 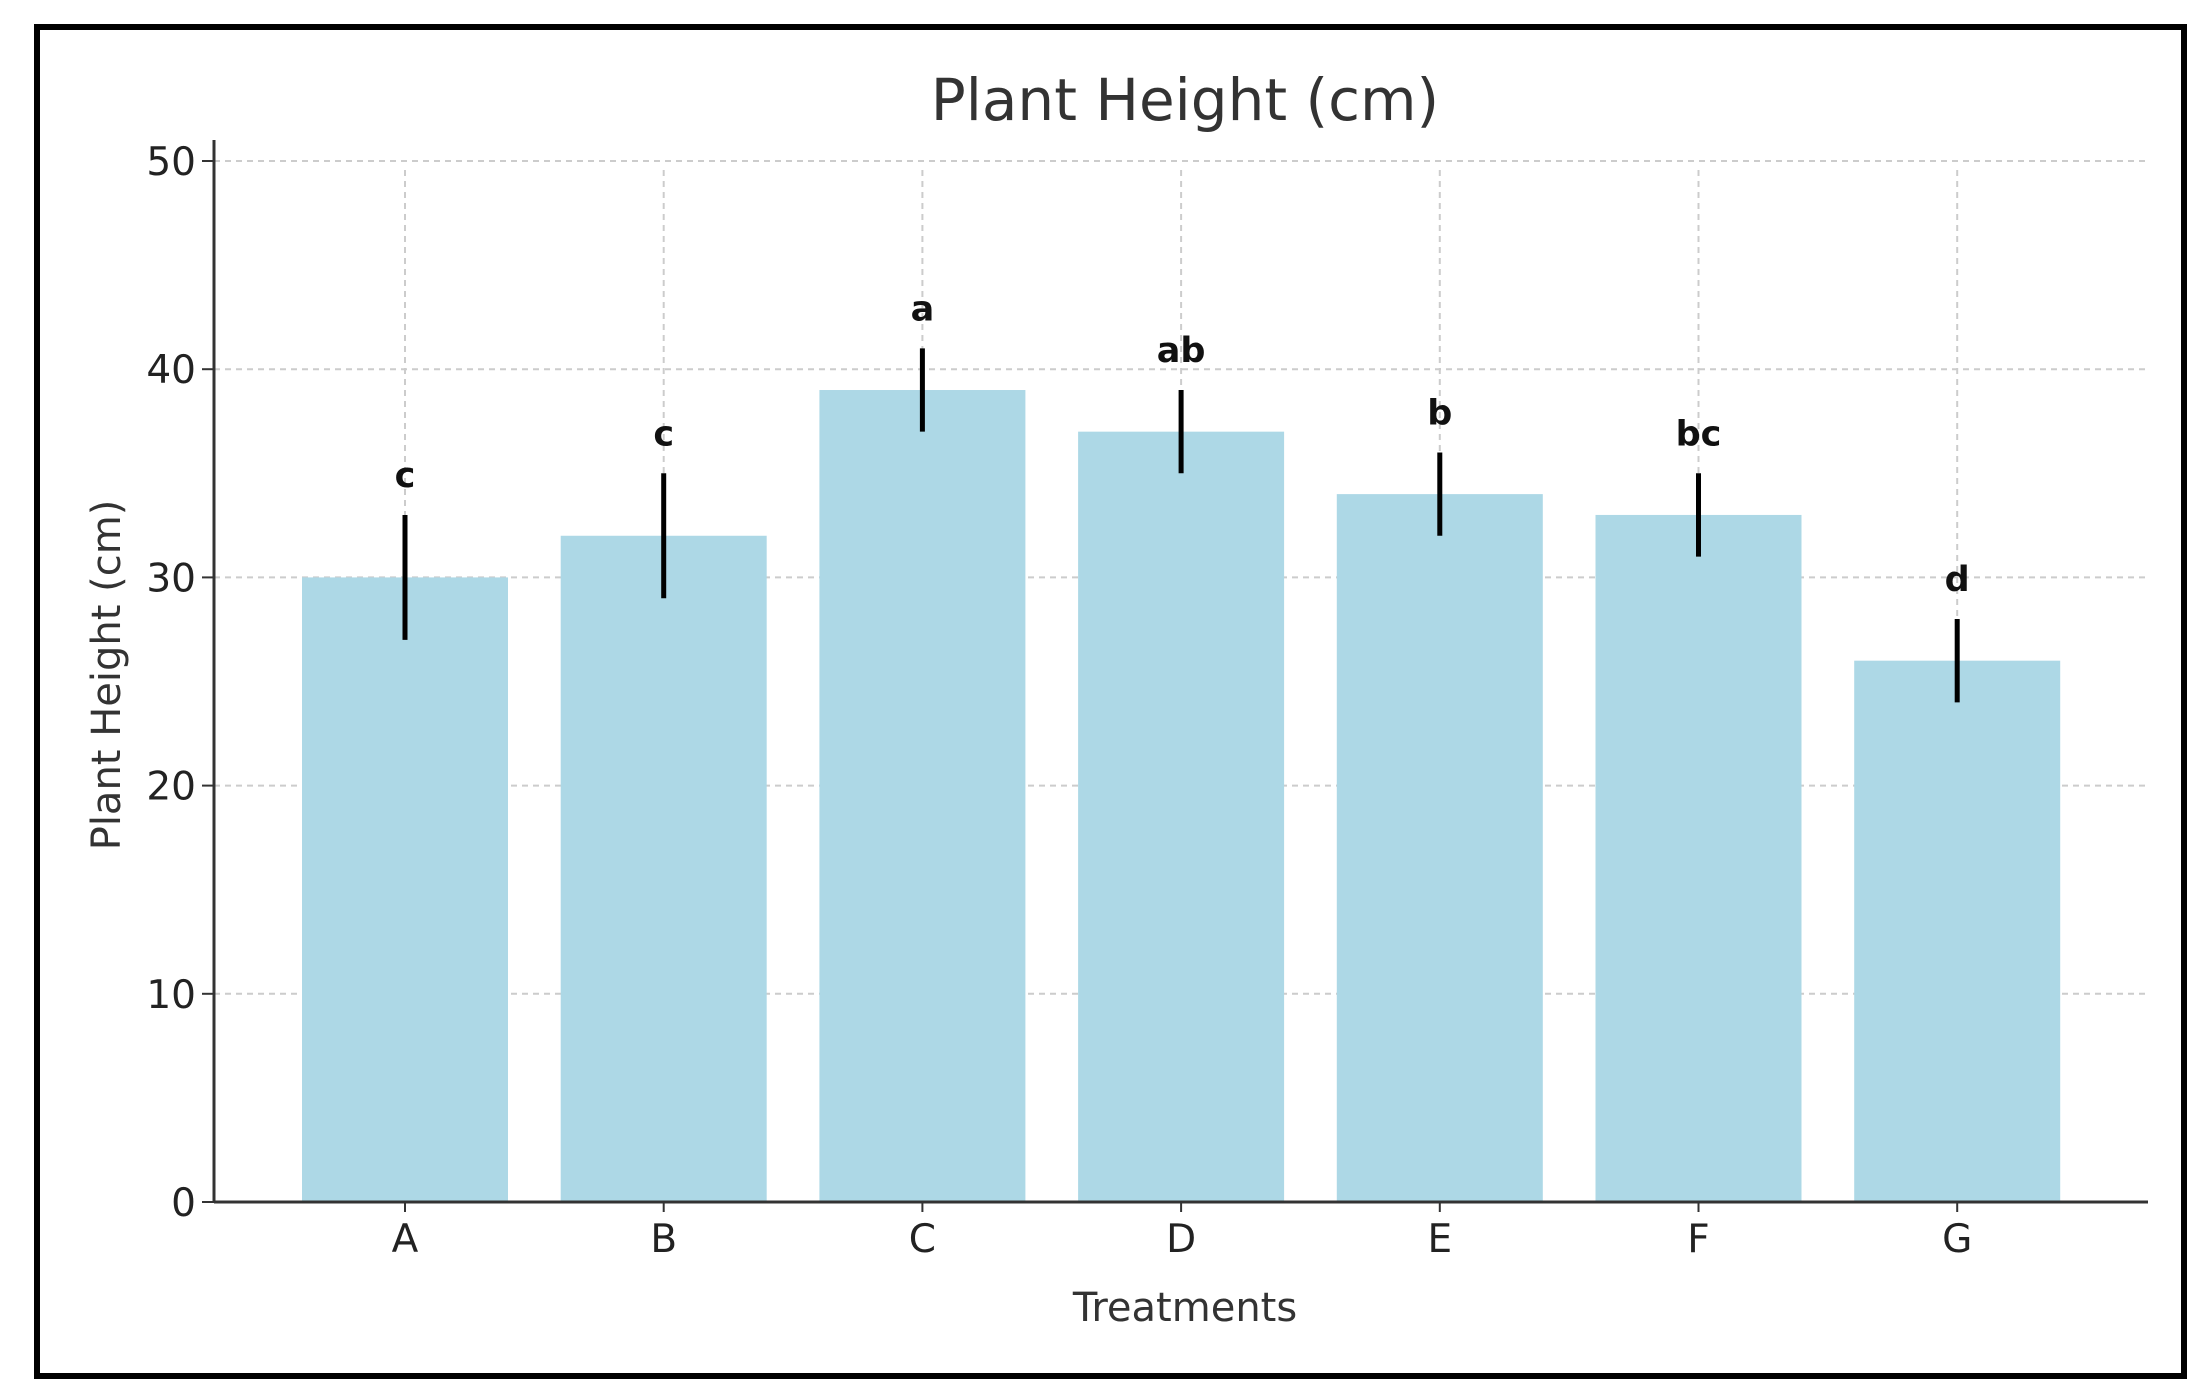 What do you see at coordinates (1181, 351) in the screenshot?
I see `significance-letter-D: ab` at bounding box center [1181, 351].